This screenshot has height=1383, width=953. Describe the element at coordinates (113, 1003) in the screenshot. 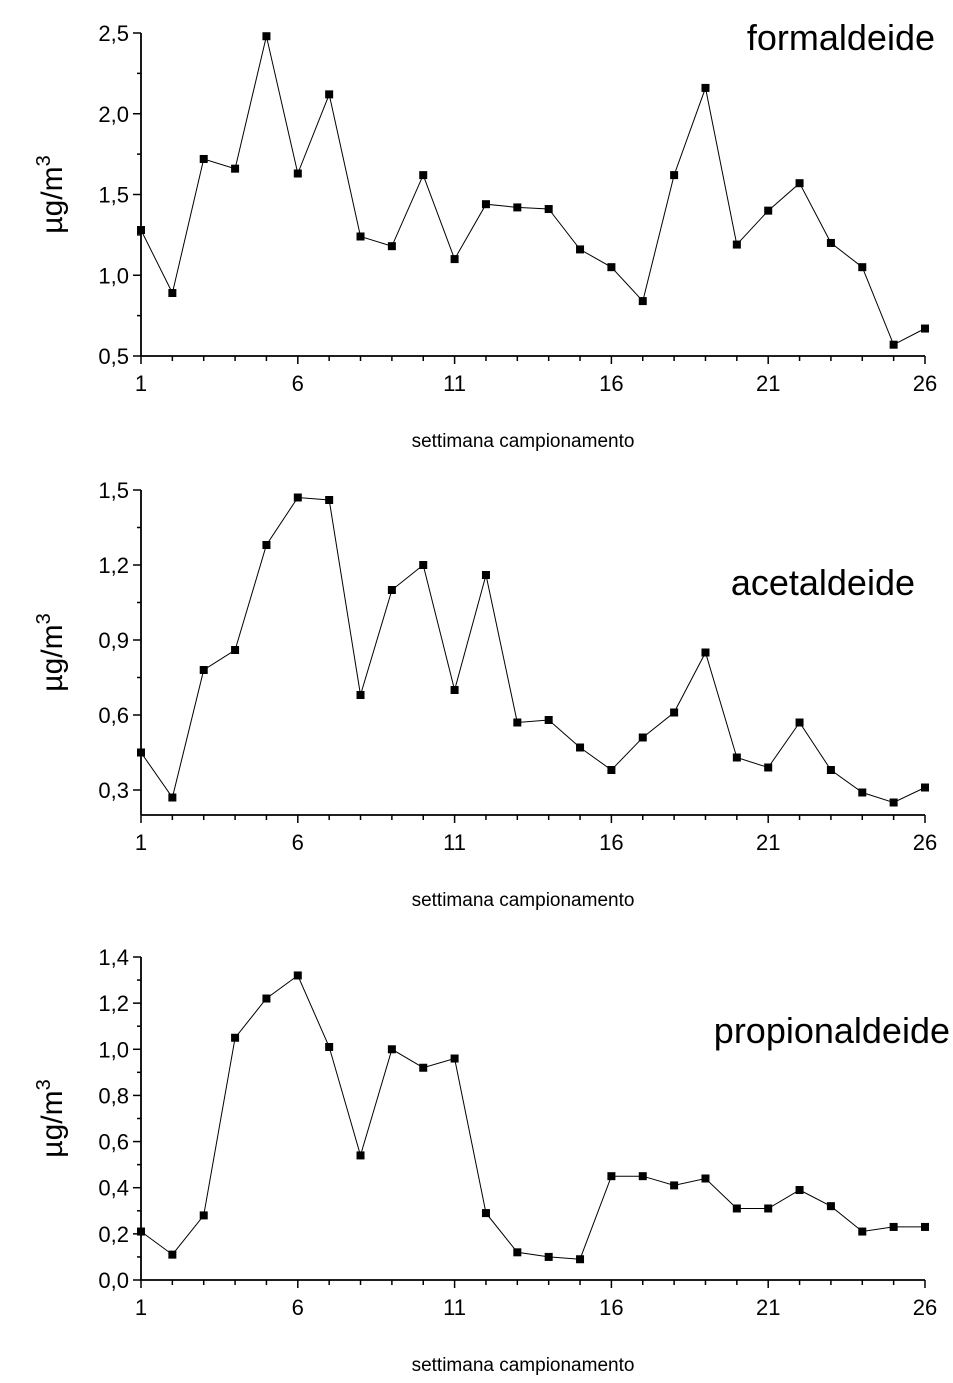

I see `y-tick-label: 1,2` at that location.